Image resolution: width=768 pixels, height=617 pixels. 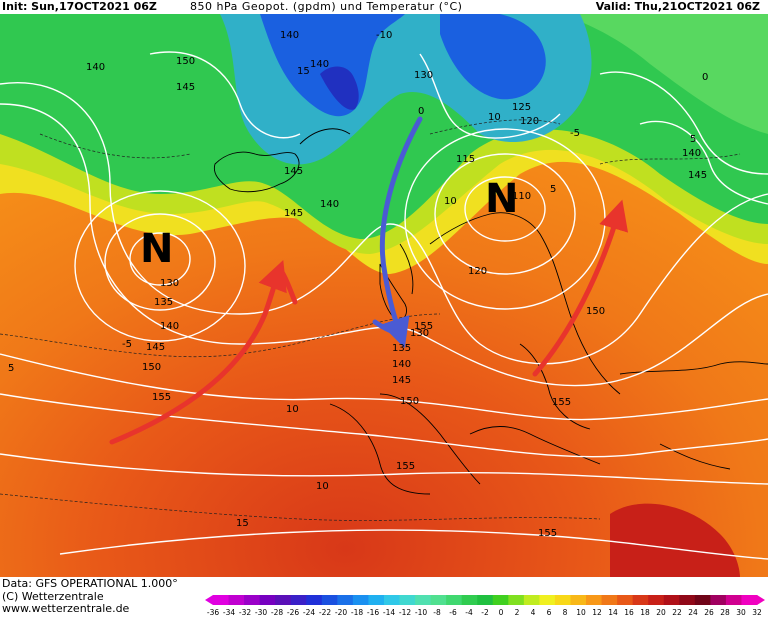 I want to click on contour-label: 110, so click(x=521, y=196).